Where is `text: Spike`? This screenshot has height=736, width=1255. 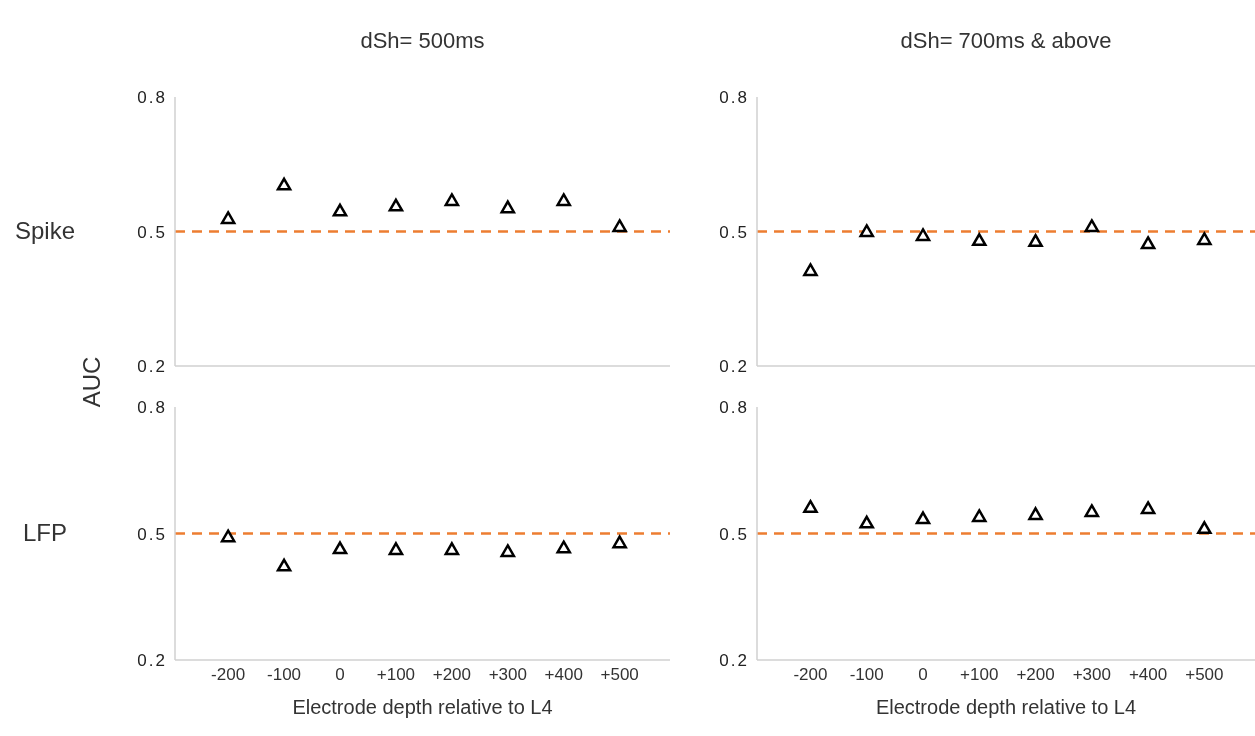 text: Spike is located at coordinates (44, 230).